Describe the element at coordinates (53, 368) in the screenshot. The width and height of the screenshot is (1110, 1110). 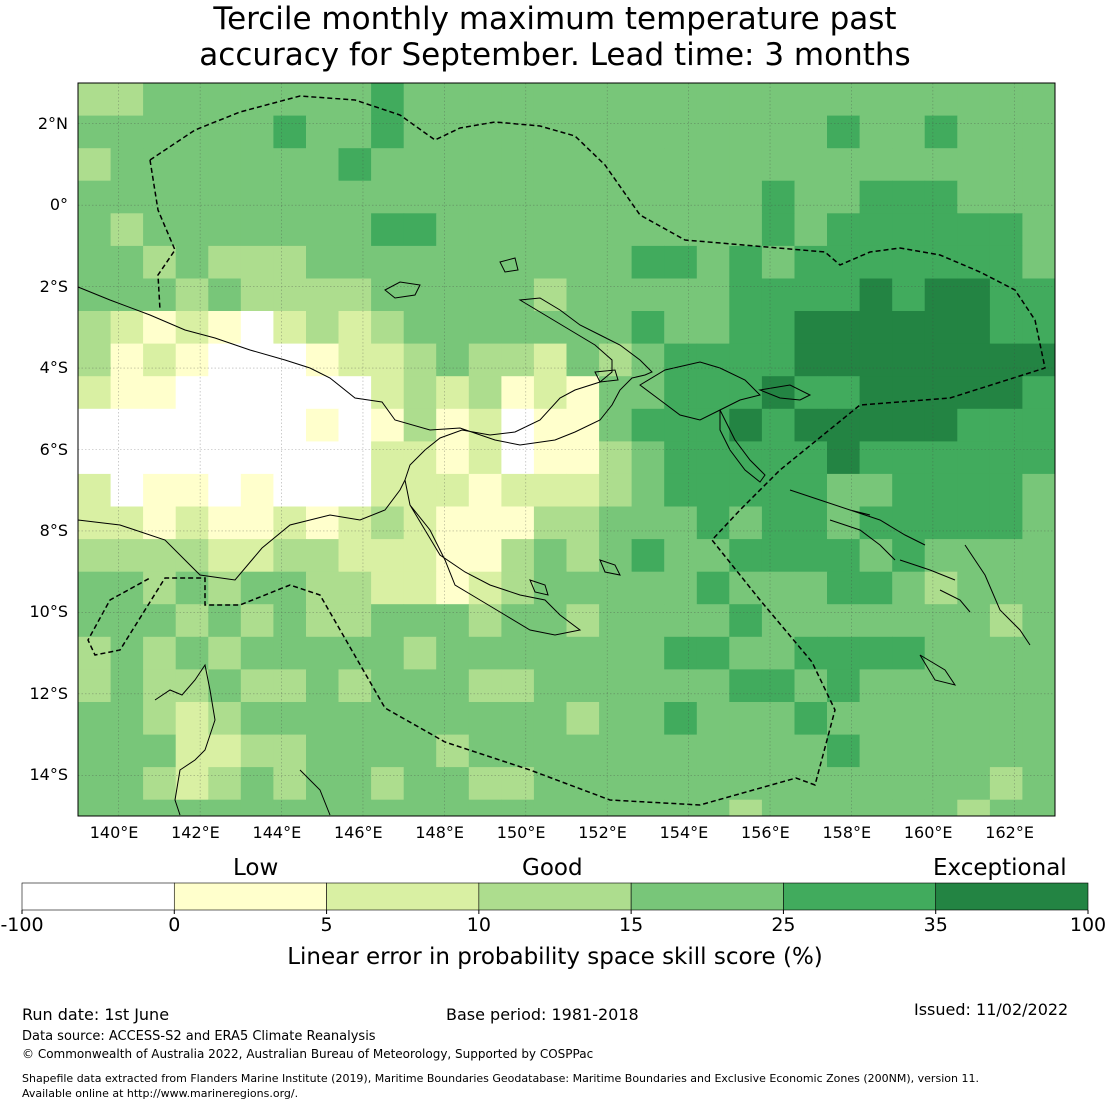
I see `y-tick-label: 4°S` at that location.